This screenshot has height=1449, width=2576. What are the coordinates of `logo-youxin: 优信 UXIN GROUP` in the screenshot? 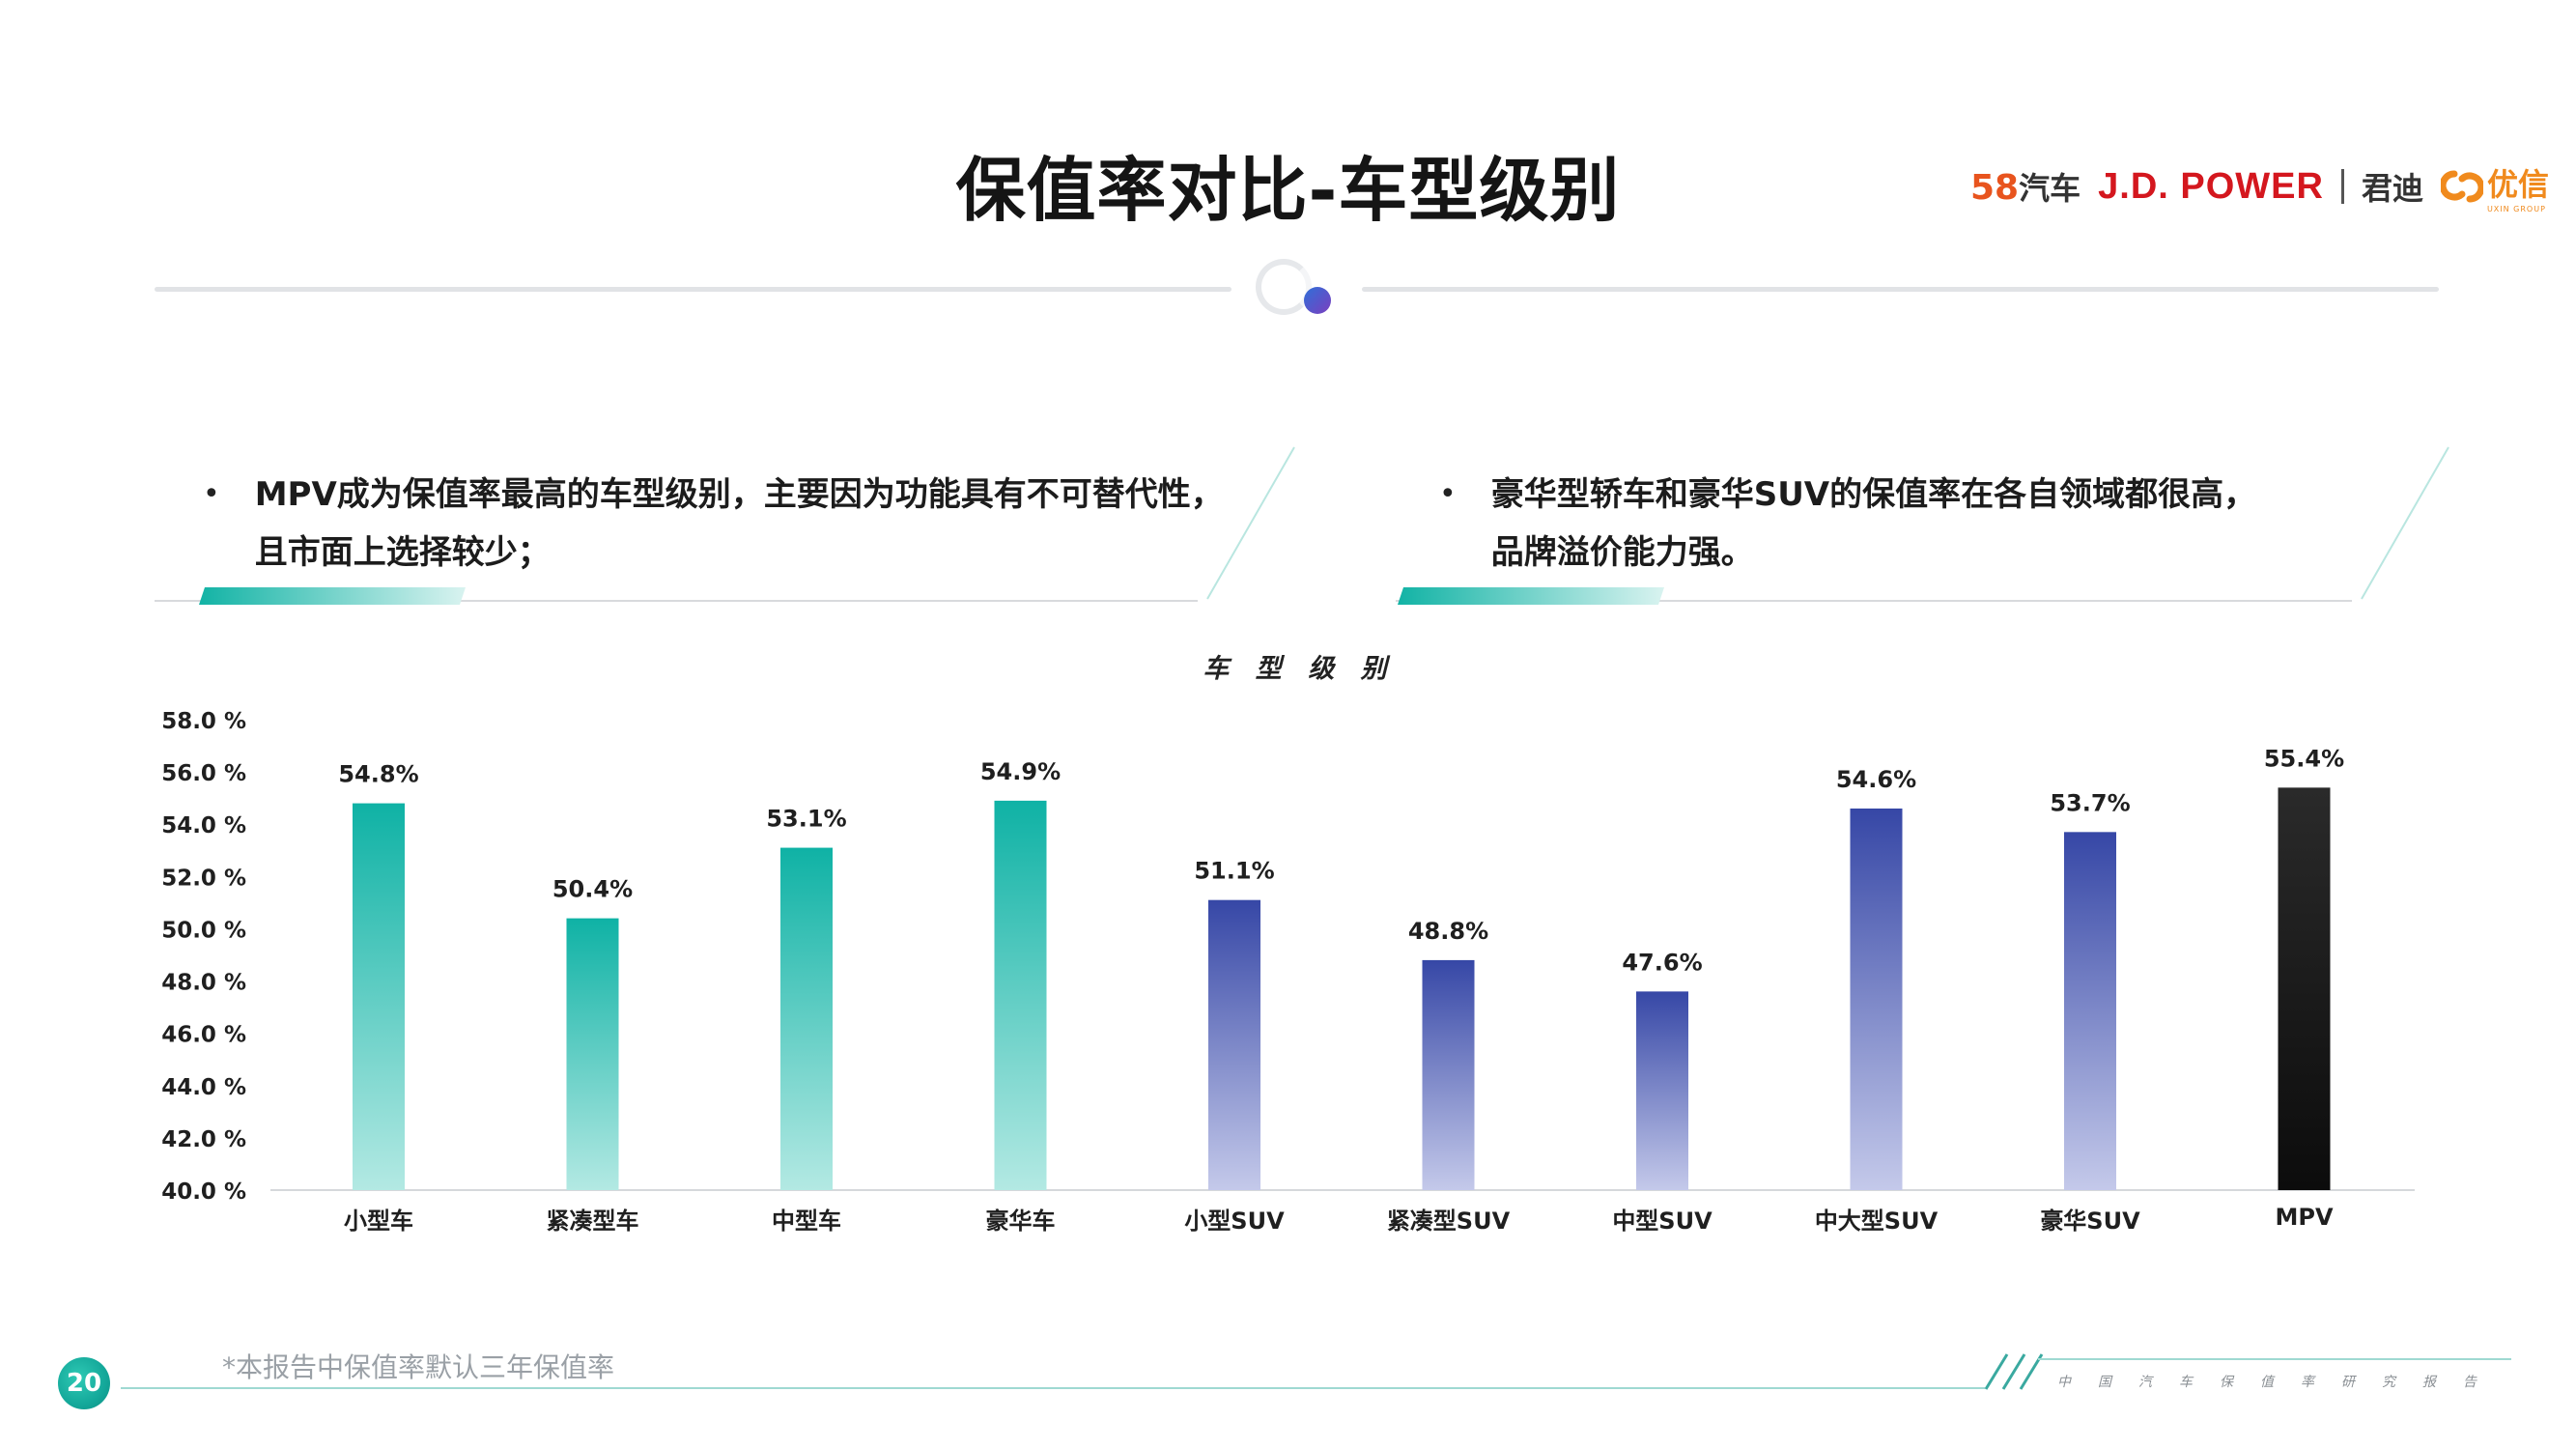 It's located at (2494, 186).